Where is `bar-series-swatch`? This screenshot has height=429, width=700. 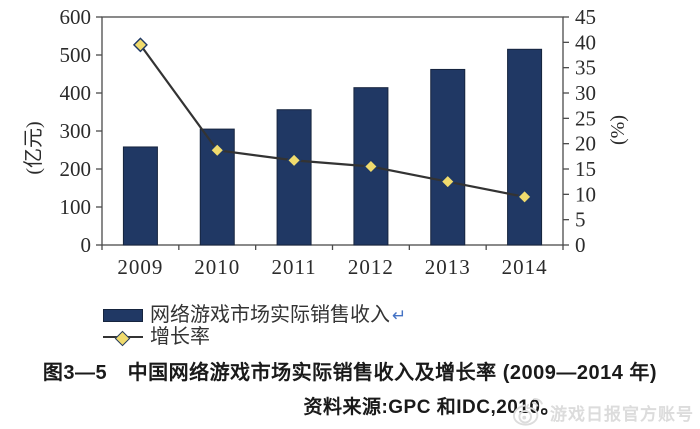 bar-series-swatch is located at coordinates (123, 315).